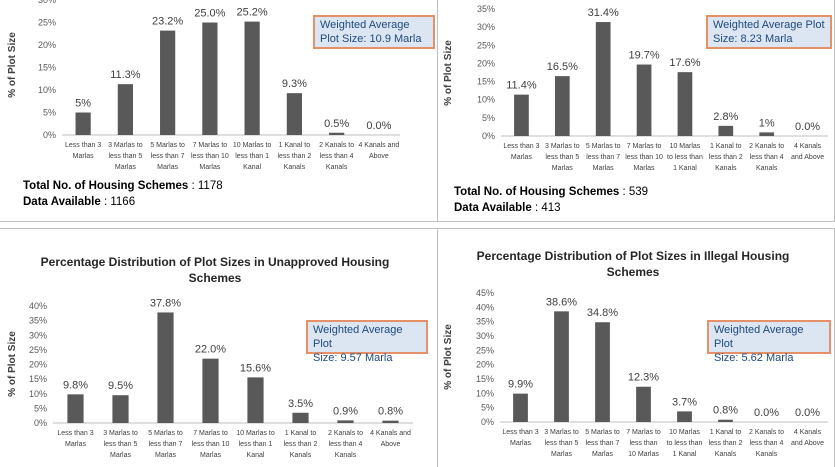  I want to click on data-label: 3.7%, so click(684, 402).